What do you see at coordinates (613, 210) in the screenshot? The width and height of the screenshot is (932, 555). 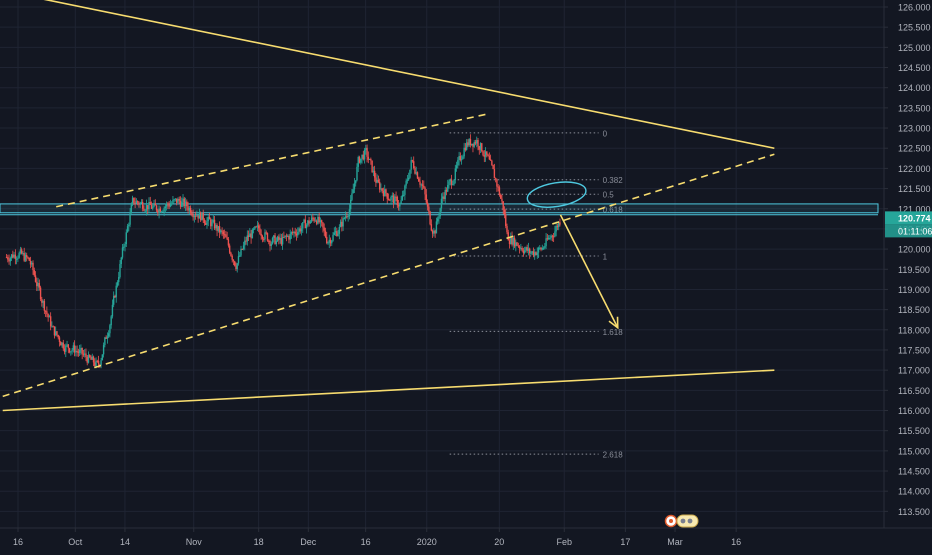 I see `fib-level-label: 0.618` at bounding box center [613, 210].